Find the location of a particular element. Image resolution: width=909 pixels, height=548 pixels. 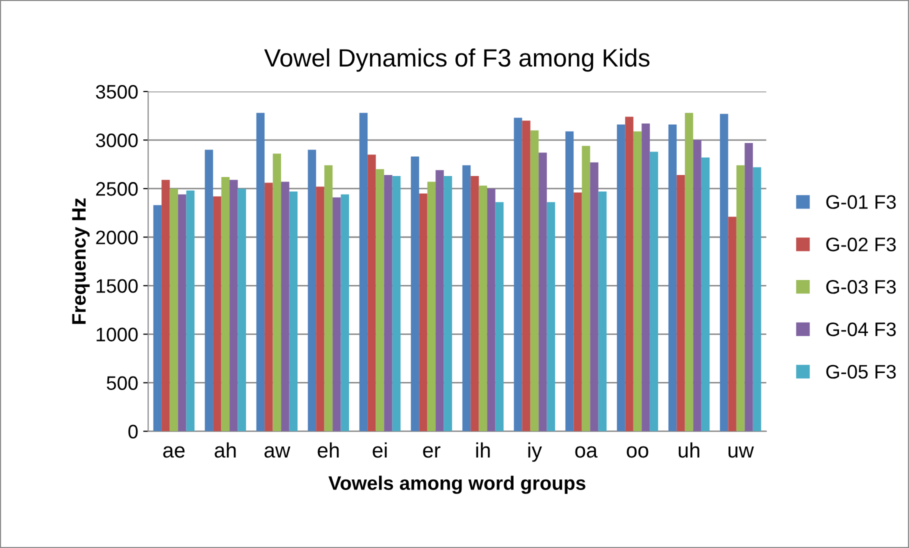

legend-label: G-04 F3 is located at coordinates (861, 329).